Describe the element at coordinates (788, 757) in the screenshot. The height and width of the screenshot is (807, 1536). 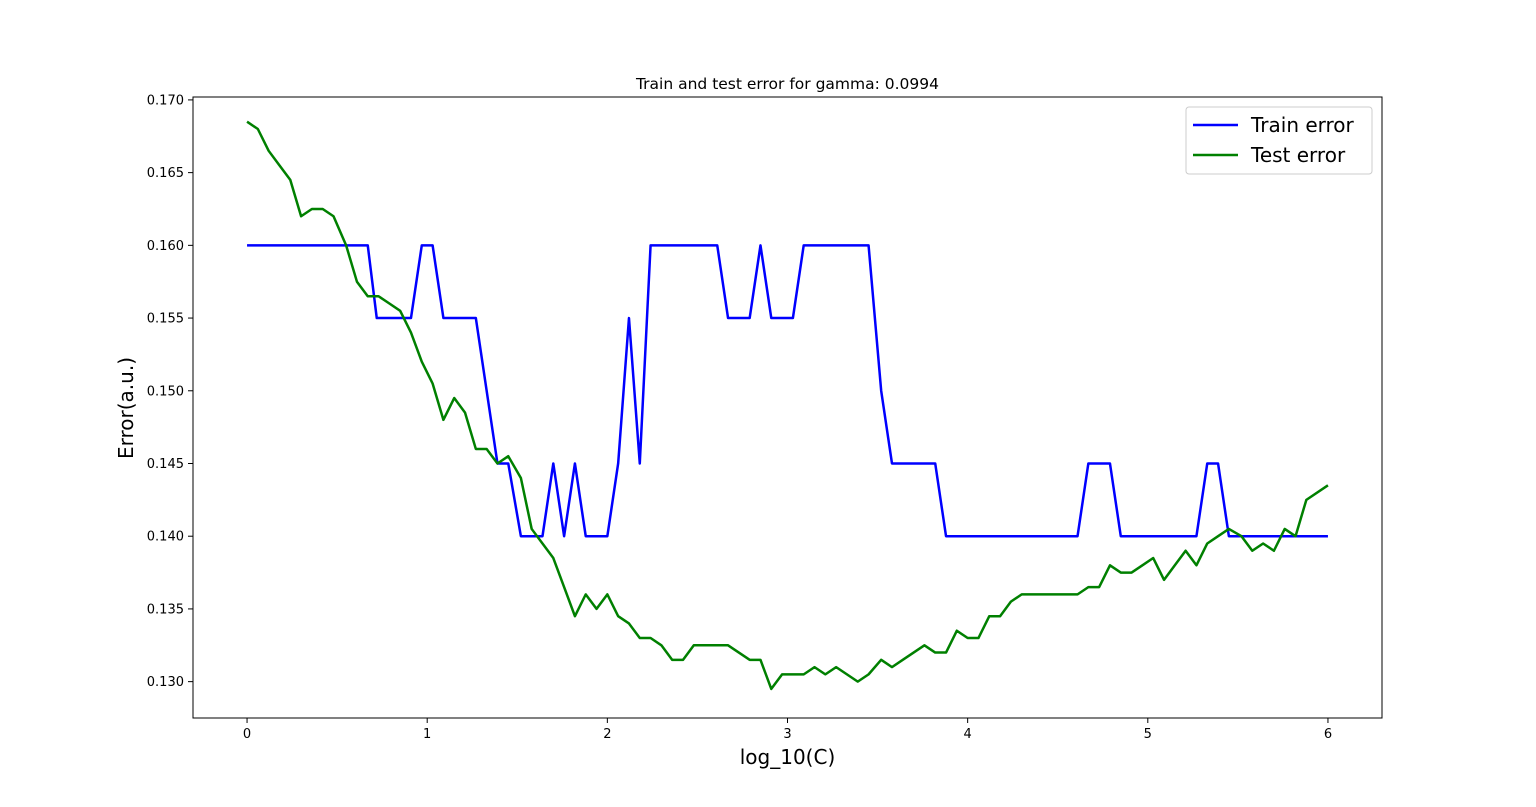
I see `x-axis-label: log_10(C)` at that location.